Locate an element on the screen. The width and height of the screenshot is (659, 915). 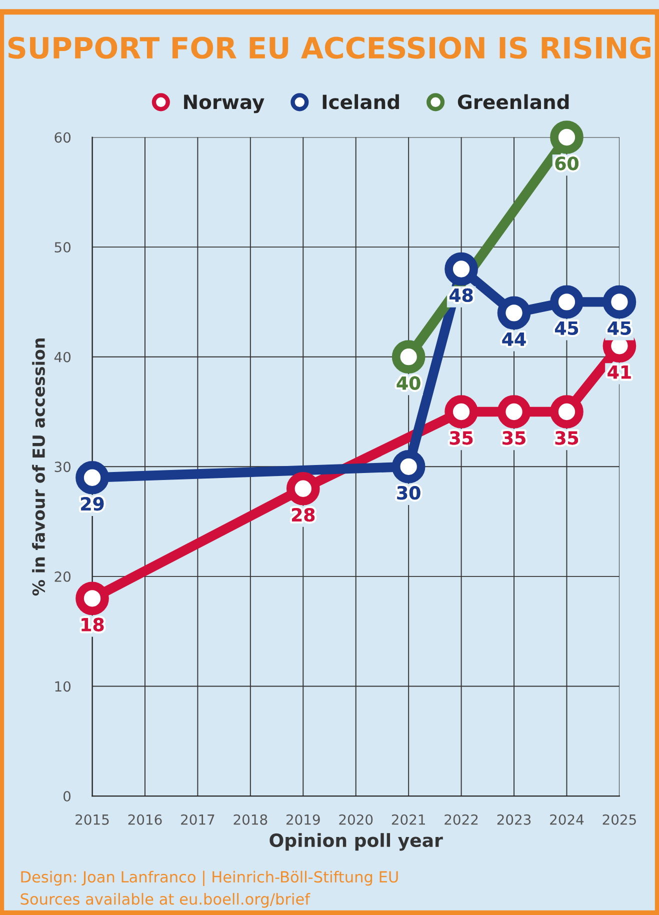
source-note: Sources available at eu.boell.org/brief is located at coordinates (165, 900).